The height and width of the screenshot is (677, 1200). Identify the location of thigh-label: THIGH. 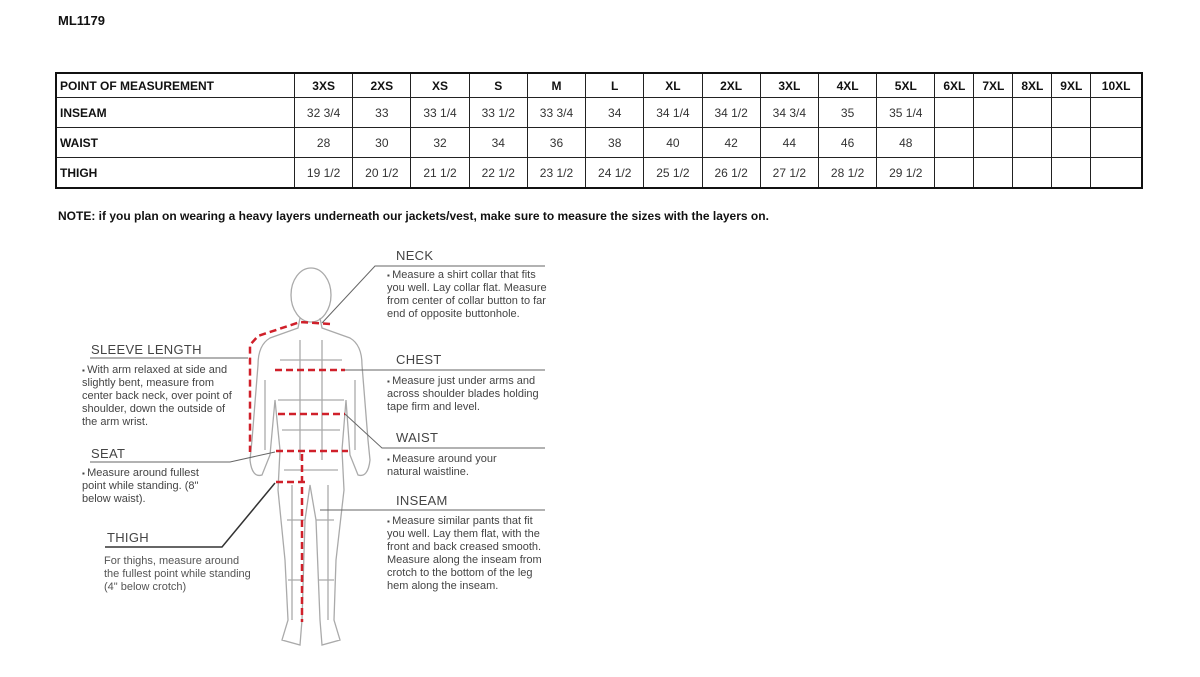
(128, 537).